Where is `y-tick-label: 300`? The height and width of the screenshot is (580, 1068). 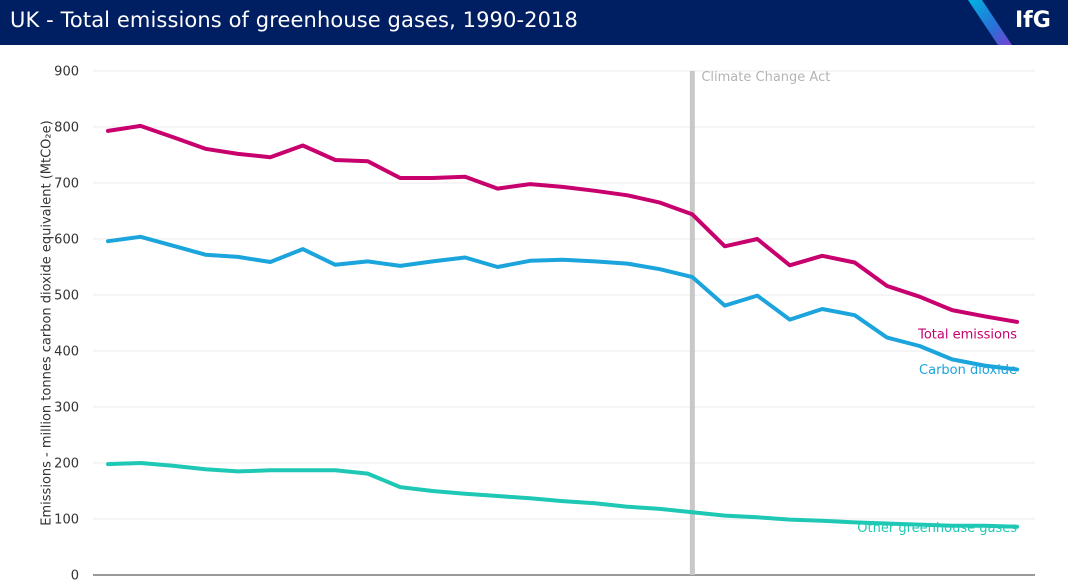 y-tick-label: 300 is located at coordinates (66, 408).